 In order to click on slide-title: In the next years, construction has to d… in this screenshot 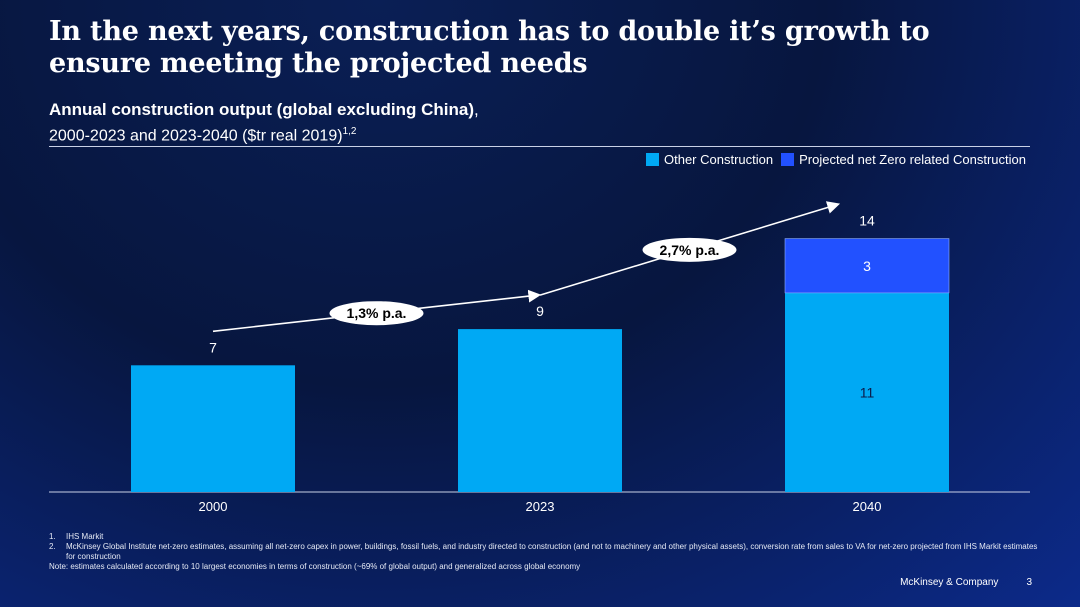, I will do `click(489, 47)`.